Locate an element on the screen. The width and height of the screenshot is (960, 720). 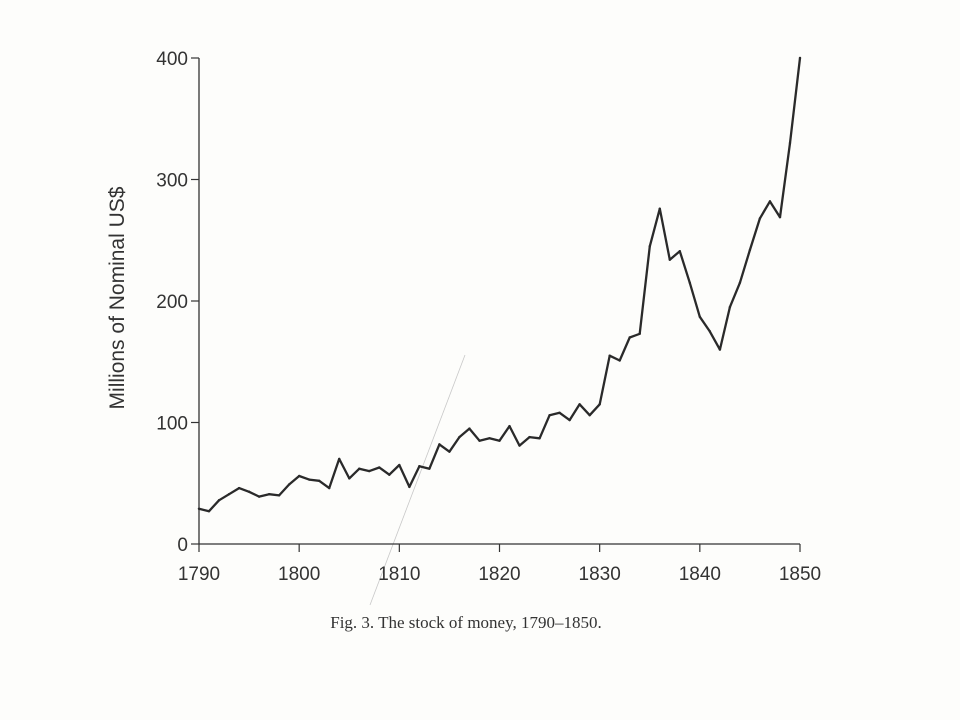
y-tick-label: 400 is located at coordinates (172, 59).